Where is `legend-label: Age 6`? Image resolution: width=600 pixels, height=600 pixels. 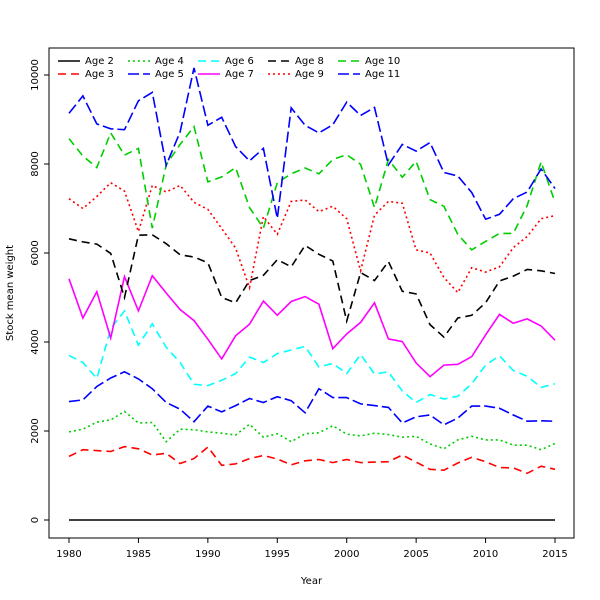
legend-label: Age 6 is located at coordinates (239, 61).